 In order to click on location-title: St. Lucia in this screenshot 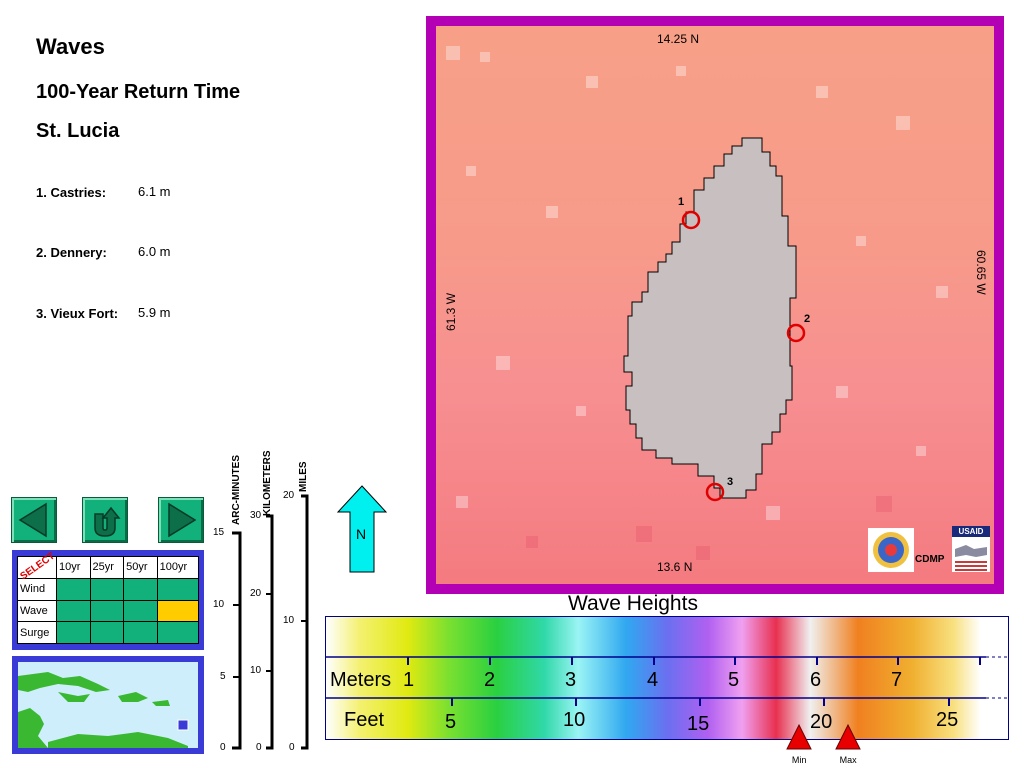, I will do `click(78, 131)`.